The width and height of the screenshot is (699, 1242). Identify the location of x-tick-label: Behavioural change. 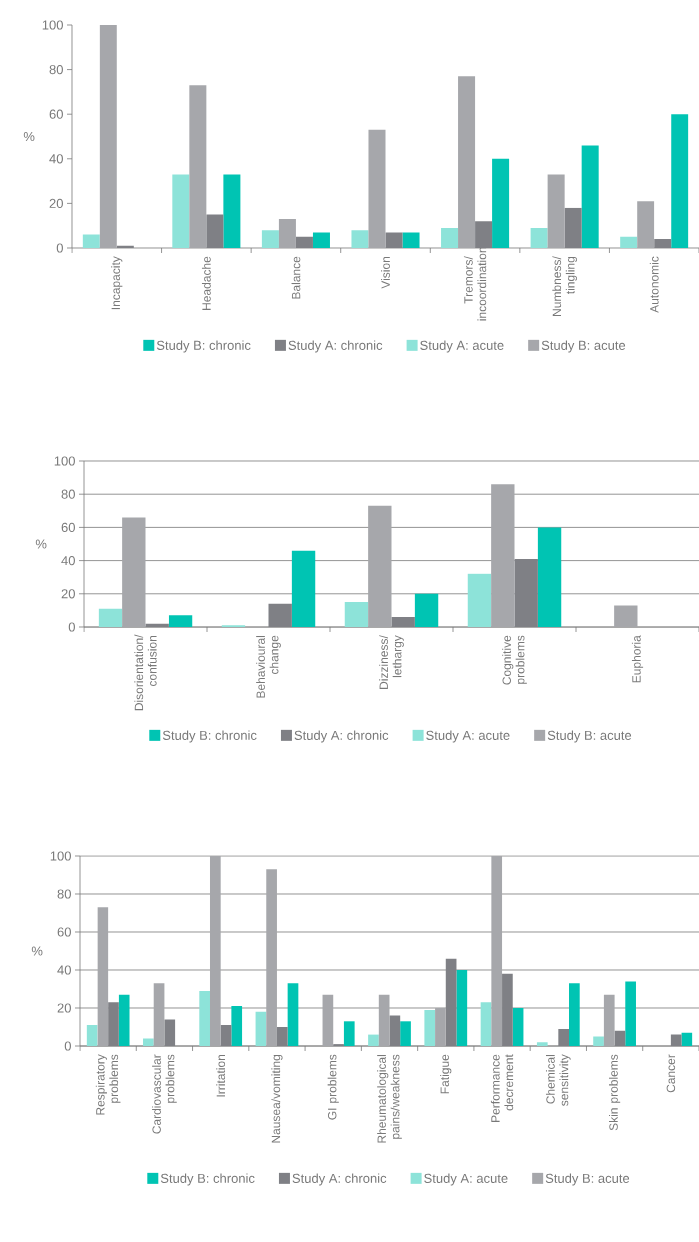
(268, 666).